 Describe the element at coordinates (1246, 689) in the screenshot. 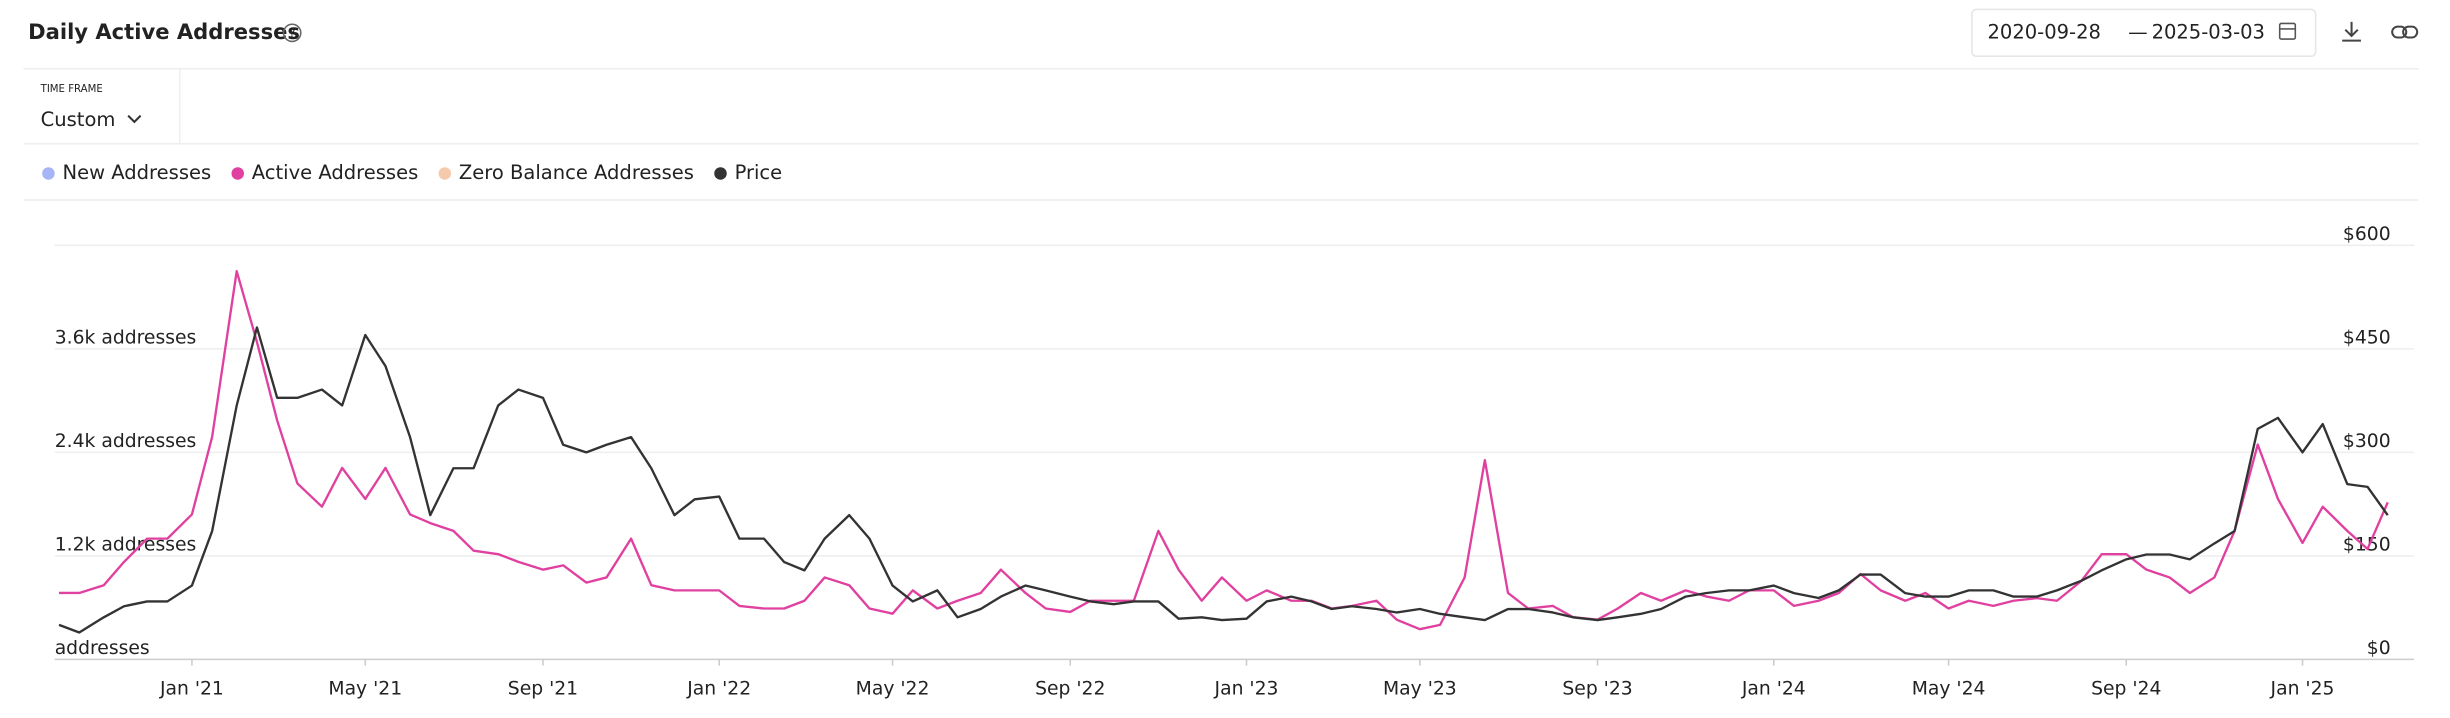

I see `x-tick-label: Jan '23` at that location.